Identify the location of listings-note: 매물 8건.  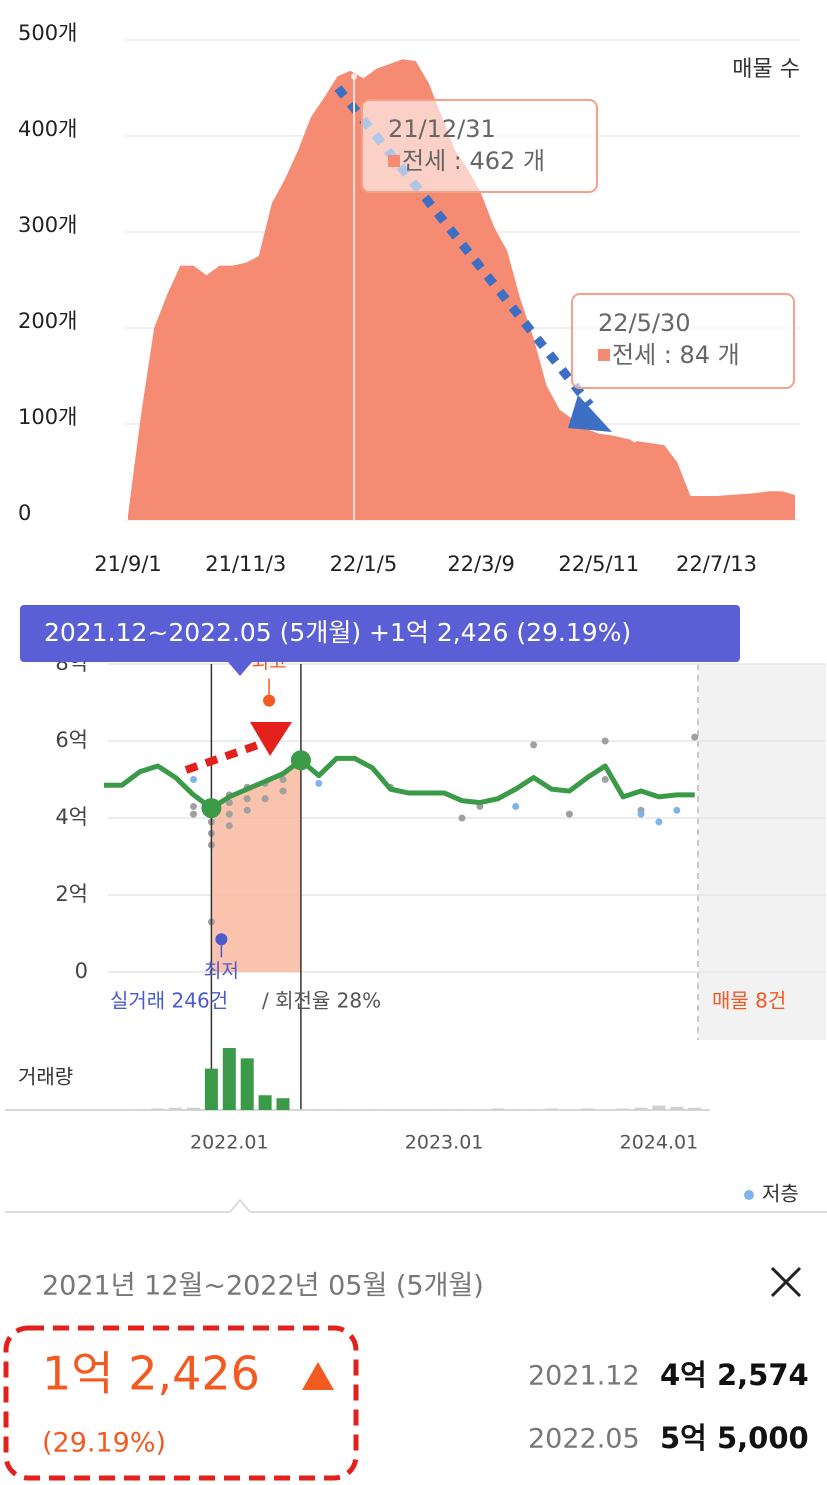
(749, 1001).